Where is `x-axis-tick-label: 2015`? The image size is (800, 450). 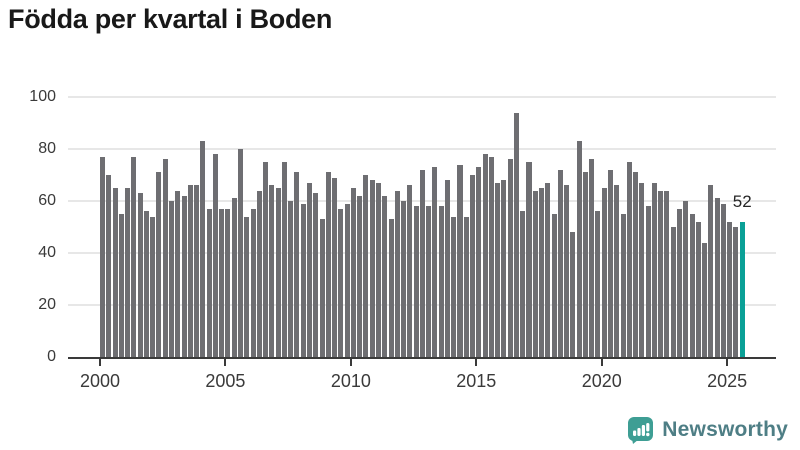
x-axis-tick-label: 2015 is located at coordinates (476, 381).